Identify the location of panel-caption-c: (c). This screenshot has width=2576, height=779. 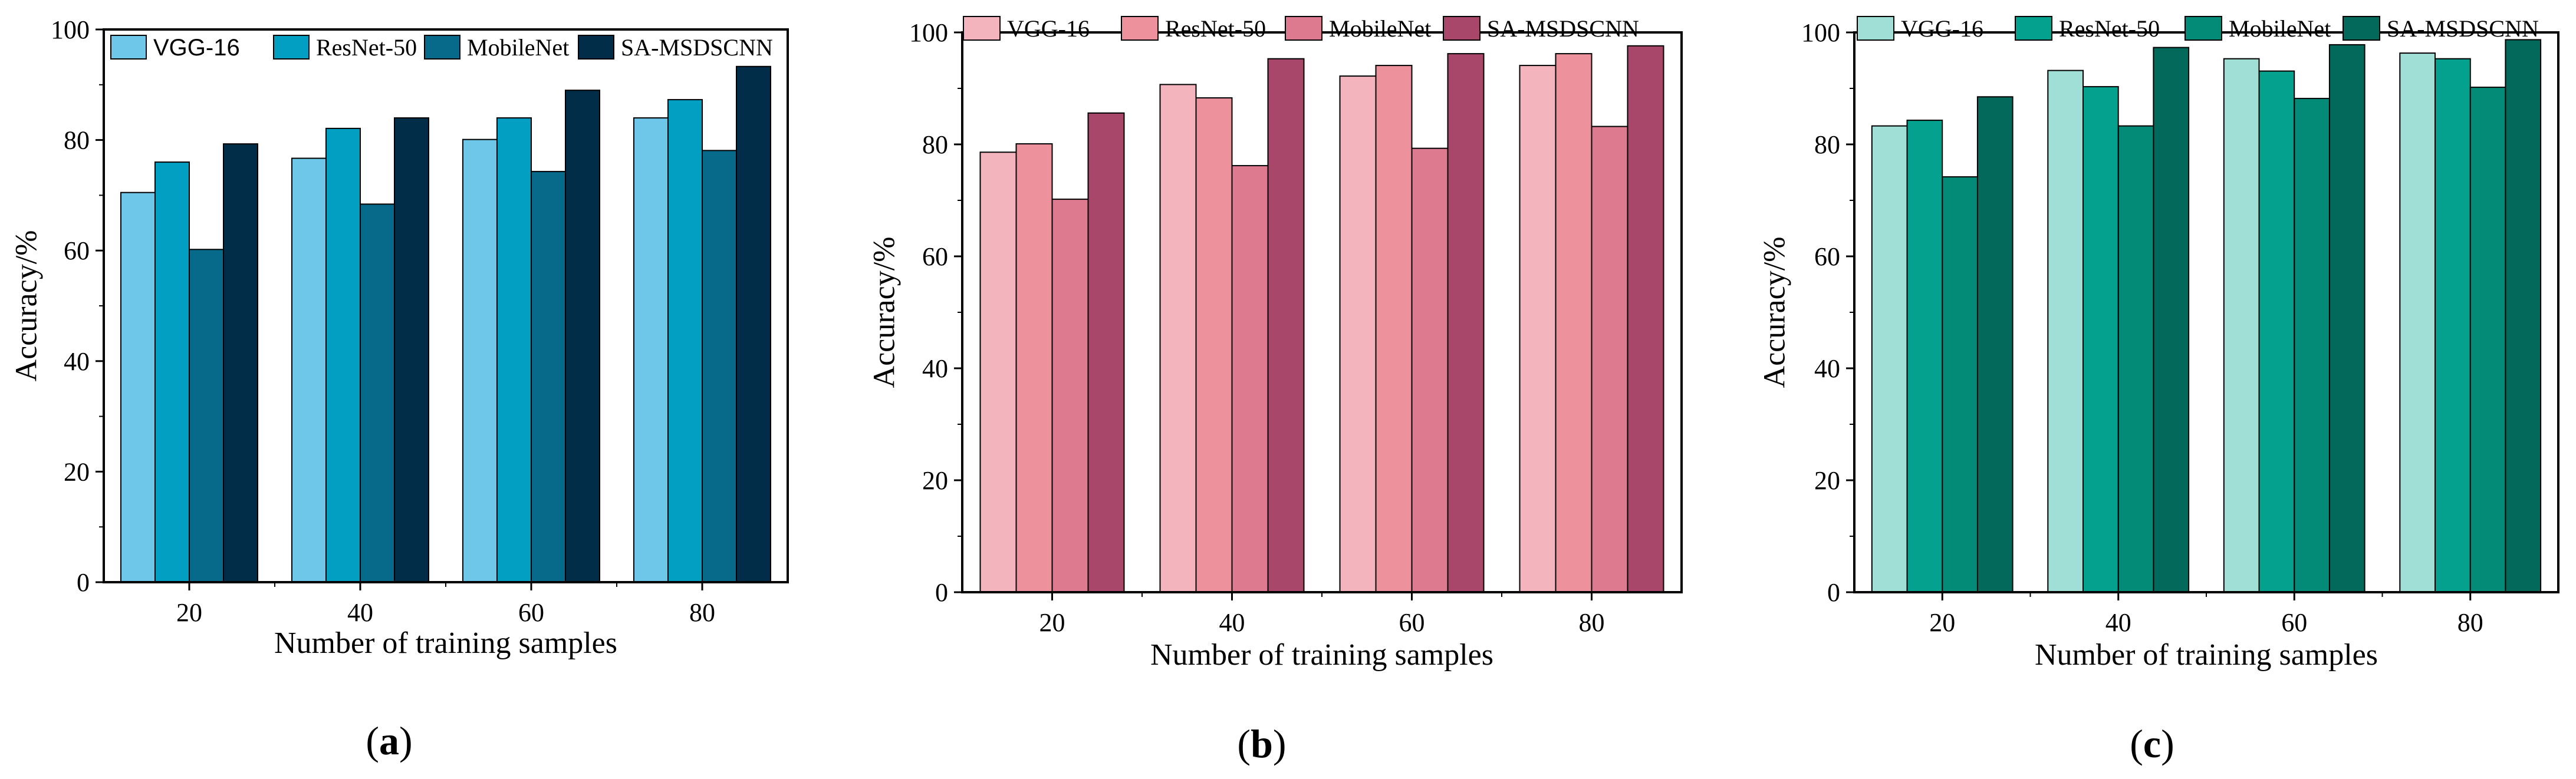
(2152, 743).